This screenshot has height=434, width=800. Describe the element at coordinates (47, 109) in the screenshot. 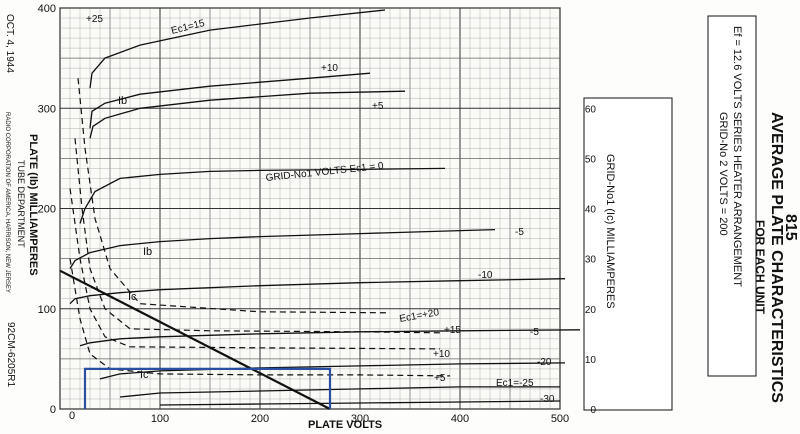

I see `y-tick-label: 300` at that location.